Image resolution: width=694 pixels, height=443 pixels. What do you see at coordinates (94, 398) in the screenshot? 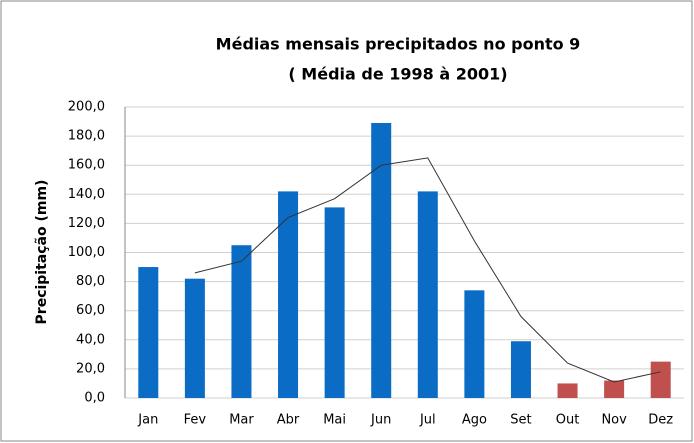
I see `y-tick-label: 0,0` at bounding box center [94, 398].